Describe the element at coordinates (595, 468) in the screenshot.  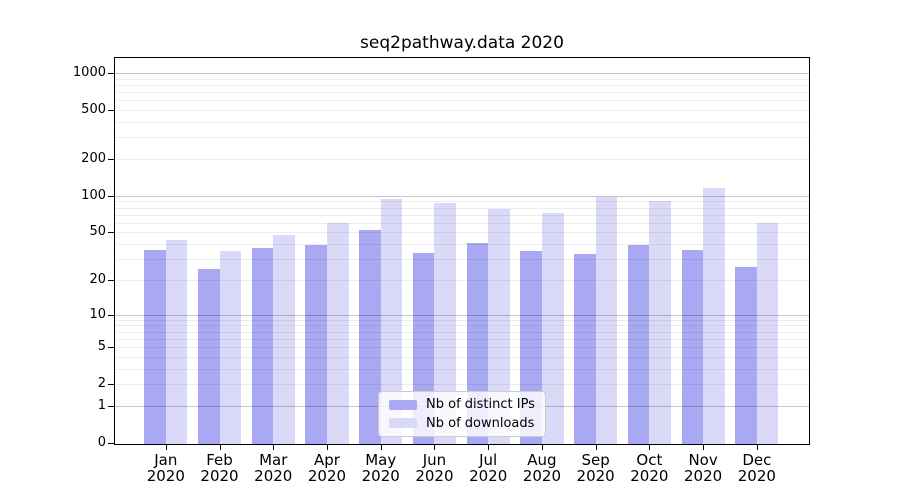
I see `x-tick-label: Sep 2020` at that location.